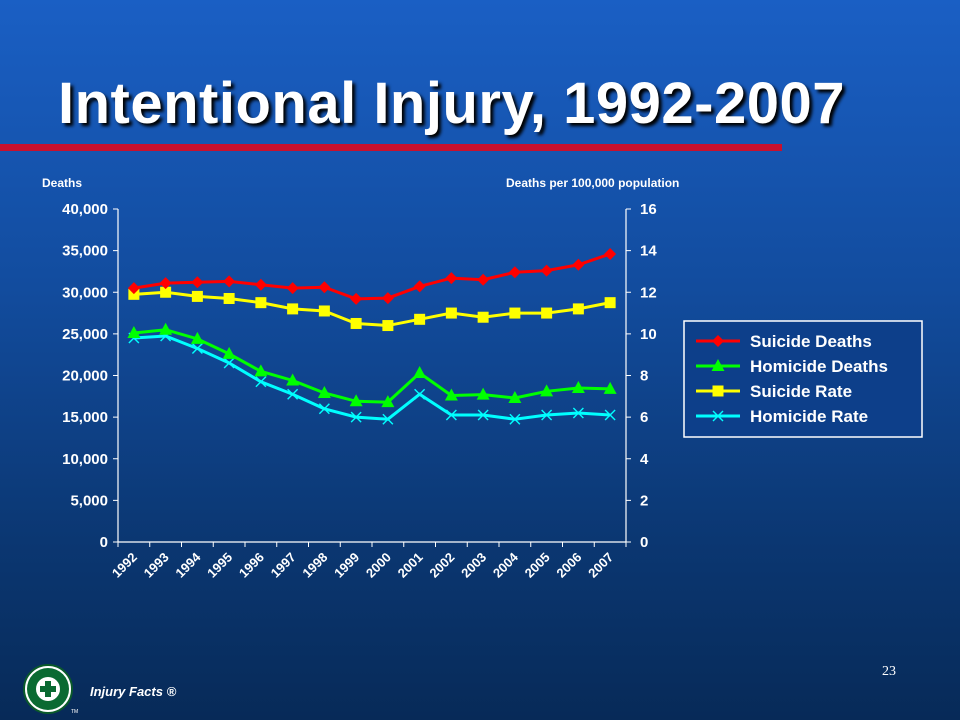 The image size is (960, 720). Describe the element at coordinates (819, 366) in the screenshot. I see `legend-label: Homicide Deaths` at that location.